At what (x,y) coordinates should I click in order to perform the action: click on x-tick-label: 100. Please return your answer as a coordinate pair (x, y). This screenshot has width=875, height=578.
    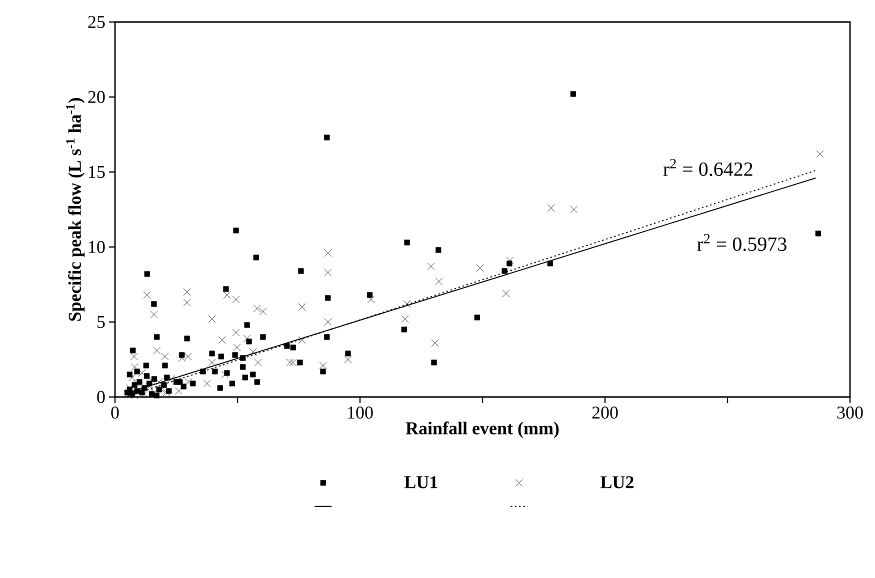
    Looking at the image, I should click on (360, 412).